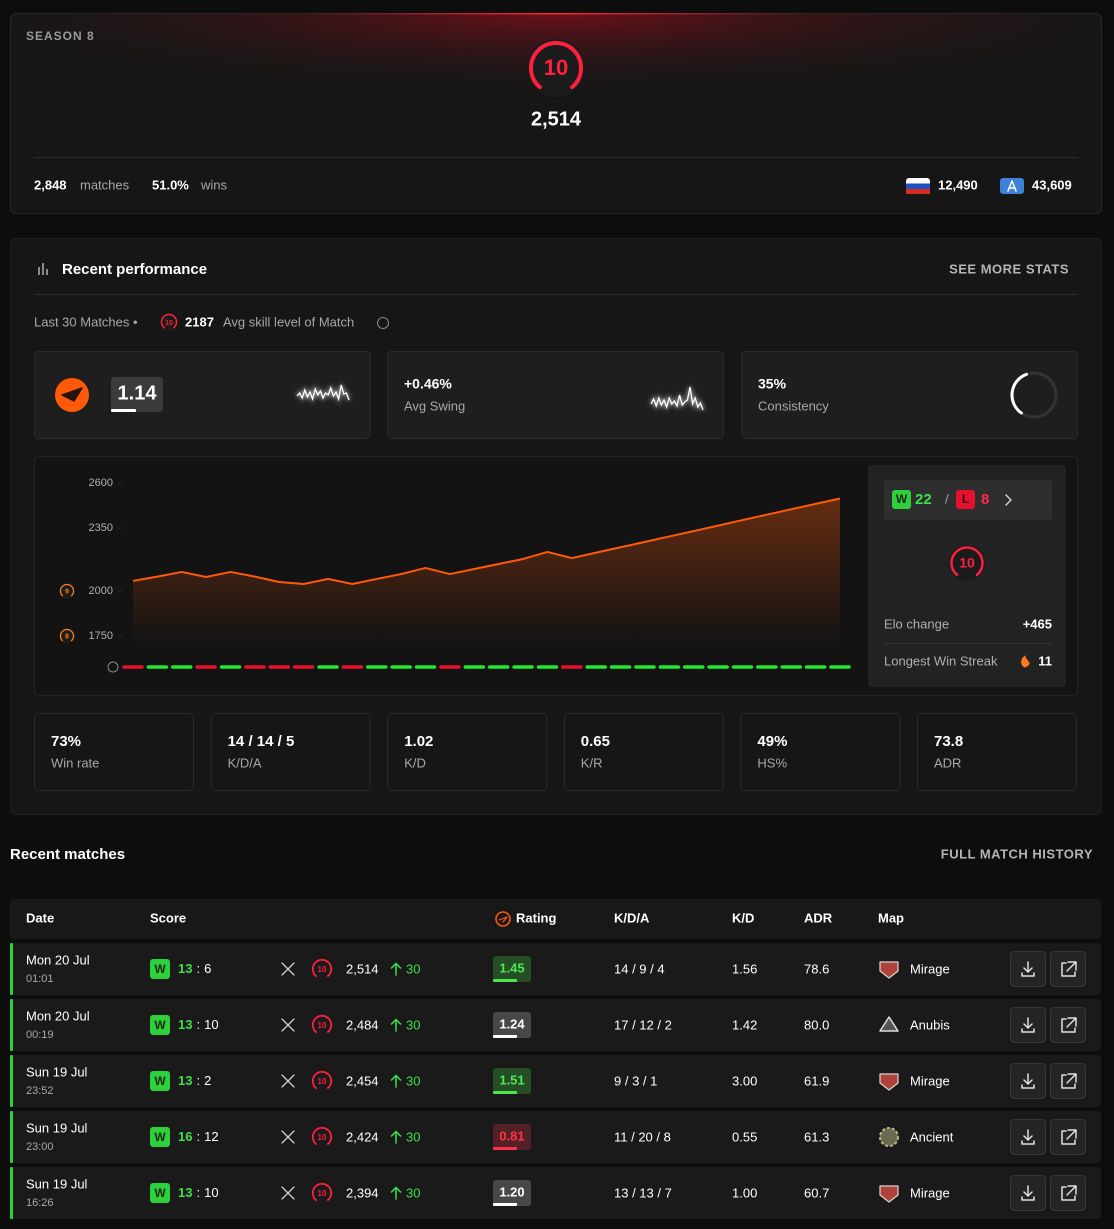  What do you see at coordinates (57, 1127) in the screenshot?
I see `match-date: Sun 19 Jul` at bounding box center [57, 1127].